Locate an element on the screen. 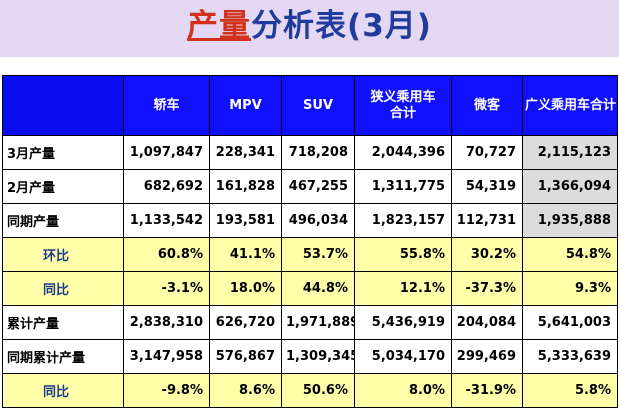 Image resolution: width=619 pixels, height=411 pixels. table-cell: 161,828 is located at coordinates (245, 186).